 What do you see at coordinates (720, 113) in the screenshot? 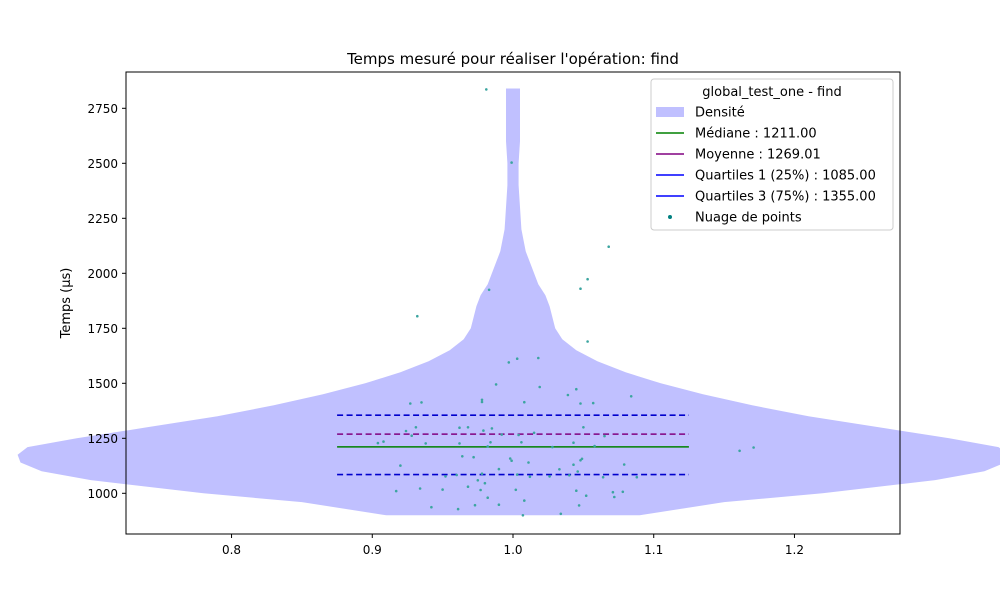
I see `legend-label-0: Densité` at bounding box center [720, 113].